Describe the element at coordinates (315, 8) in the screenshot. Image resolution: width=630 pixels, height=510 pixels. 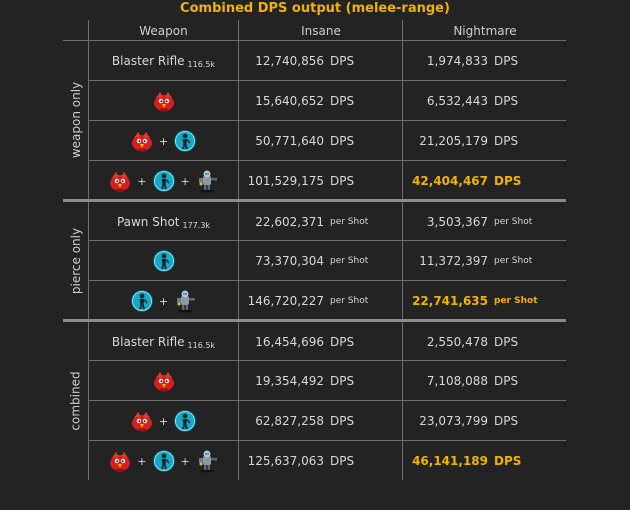
I see `page-title: Combined DPS output (melee-range)` at that location.